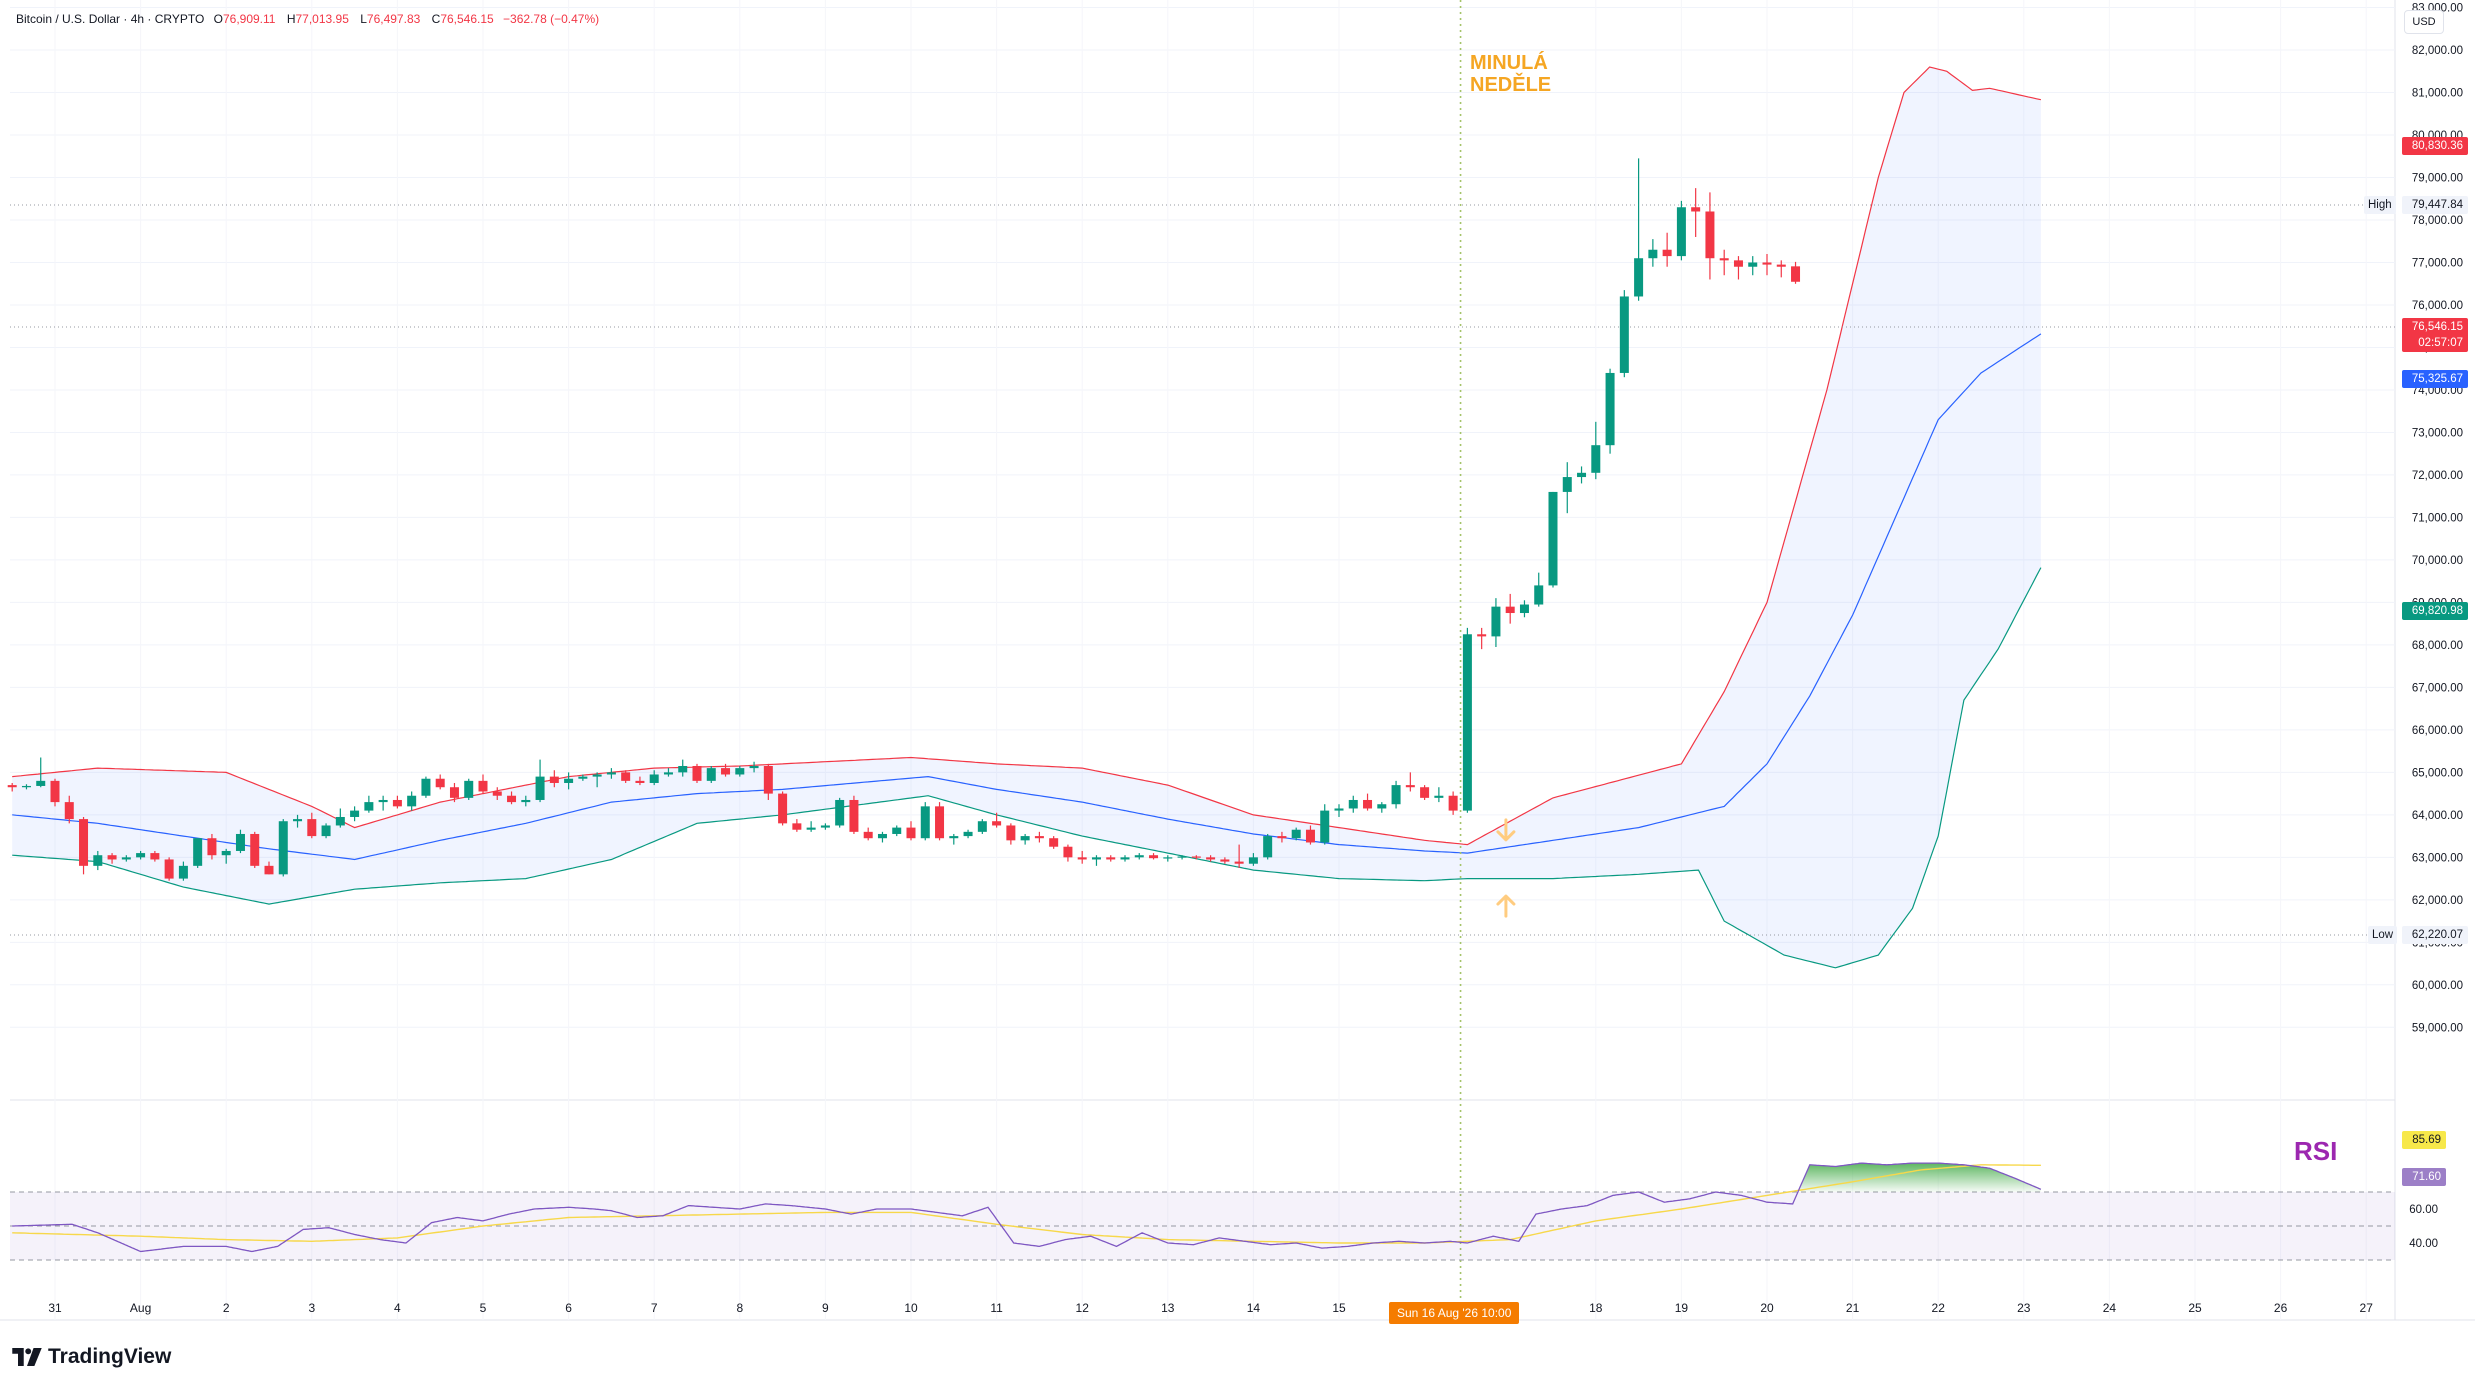 Image resolution: width=2475 pixels, height=1383 pixels. What do you see at coordinates (2435, 935) in the screenshot?
I see `low-price-tag: 62,220.07` at bounding box center [2435, 935].